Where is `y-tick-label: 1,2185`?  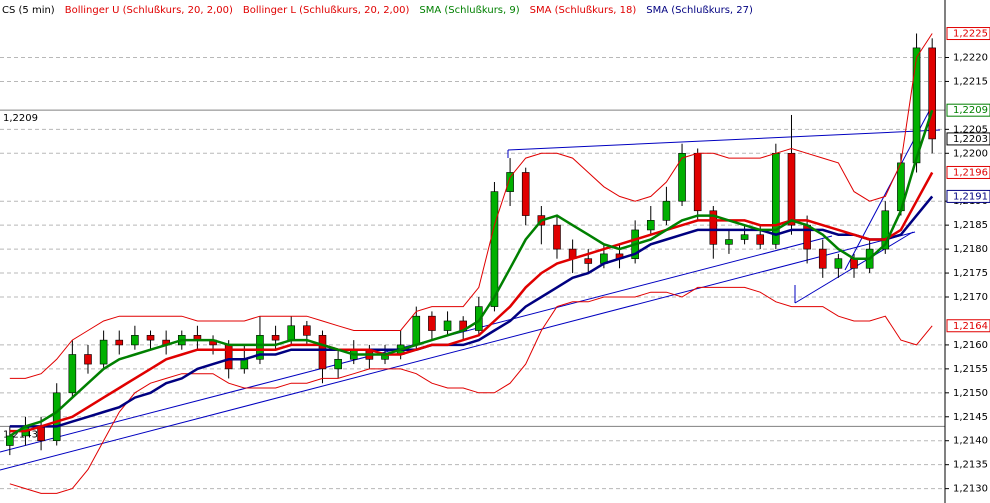 y-tick-label: 1,2185 is located at coordinates (970, 225).